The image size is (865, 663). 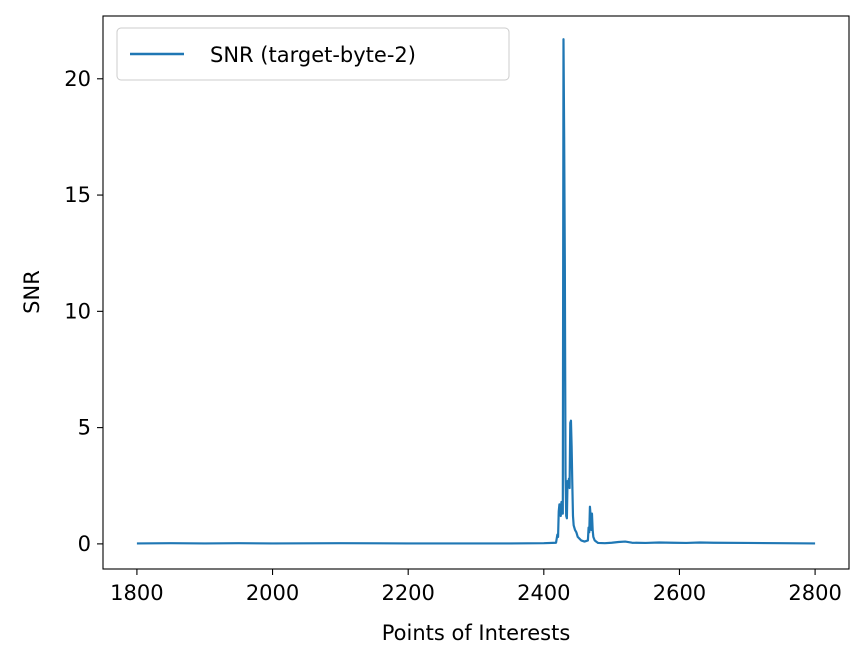 I want to click on y-tick-label: 15, so click(x=77, y=195).